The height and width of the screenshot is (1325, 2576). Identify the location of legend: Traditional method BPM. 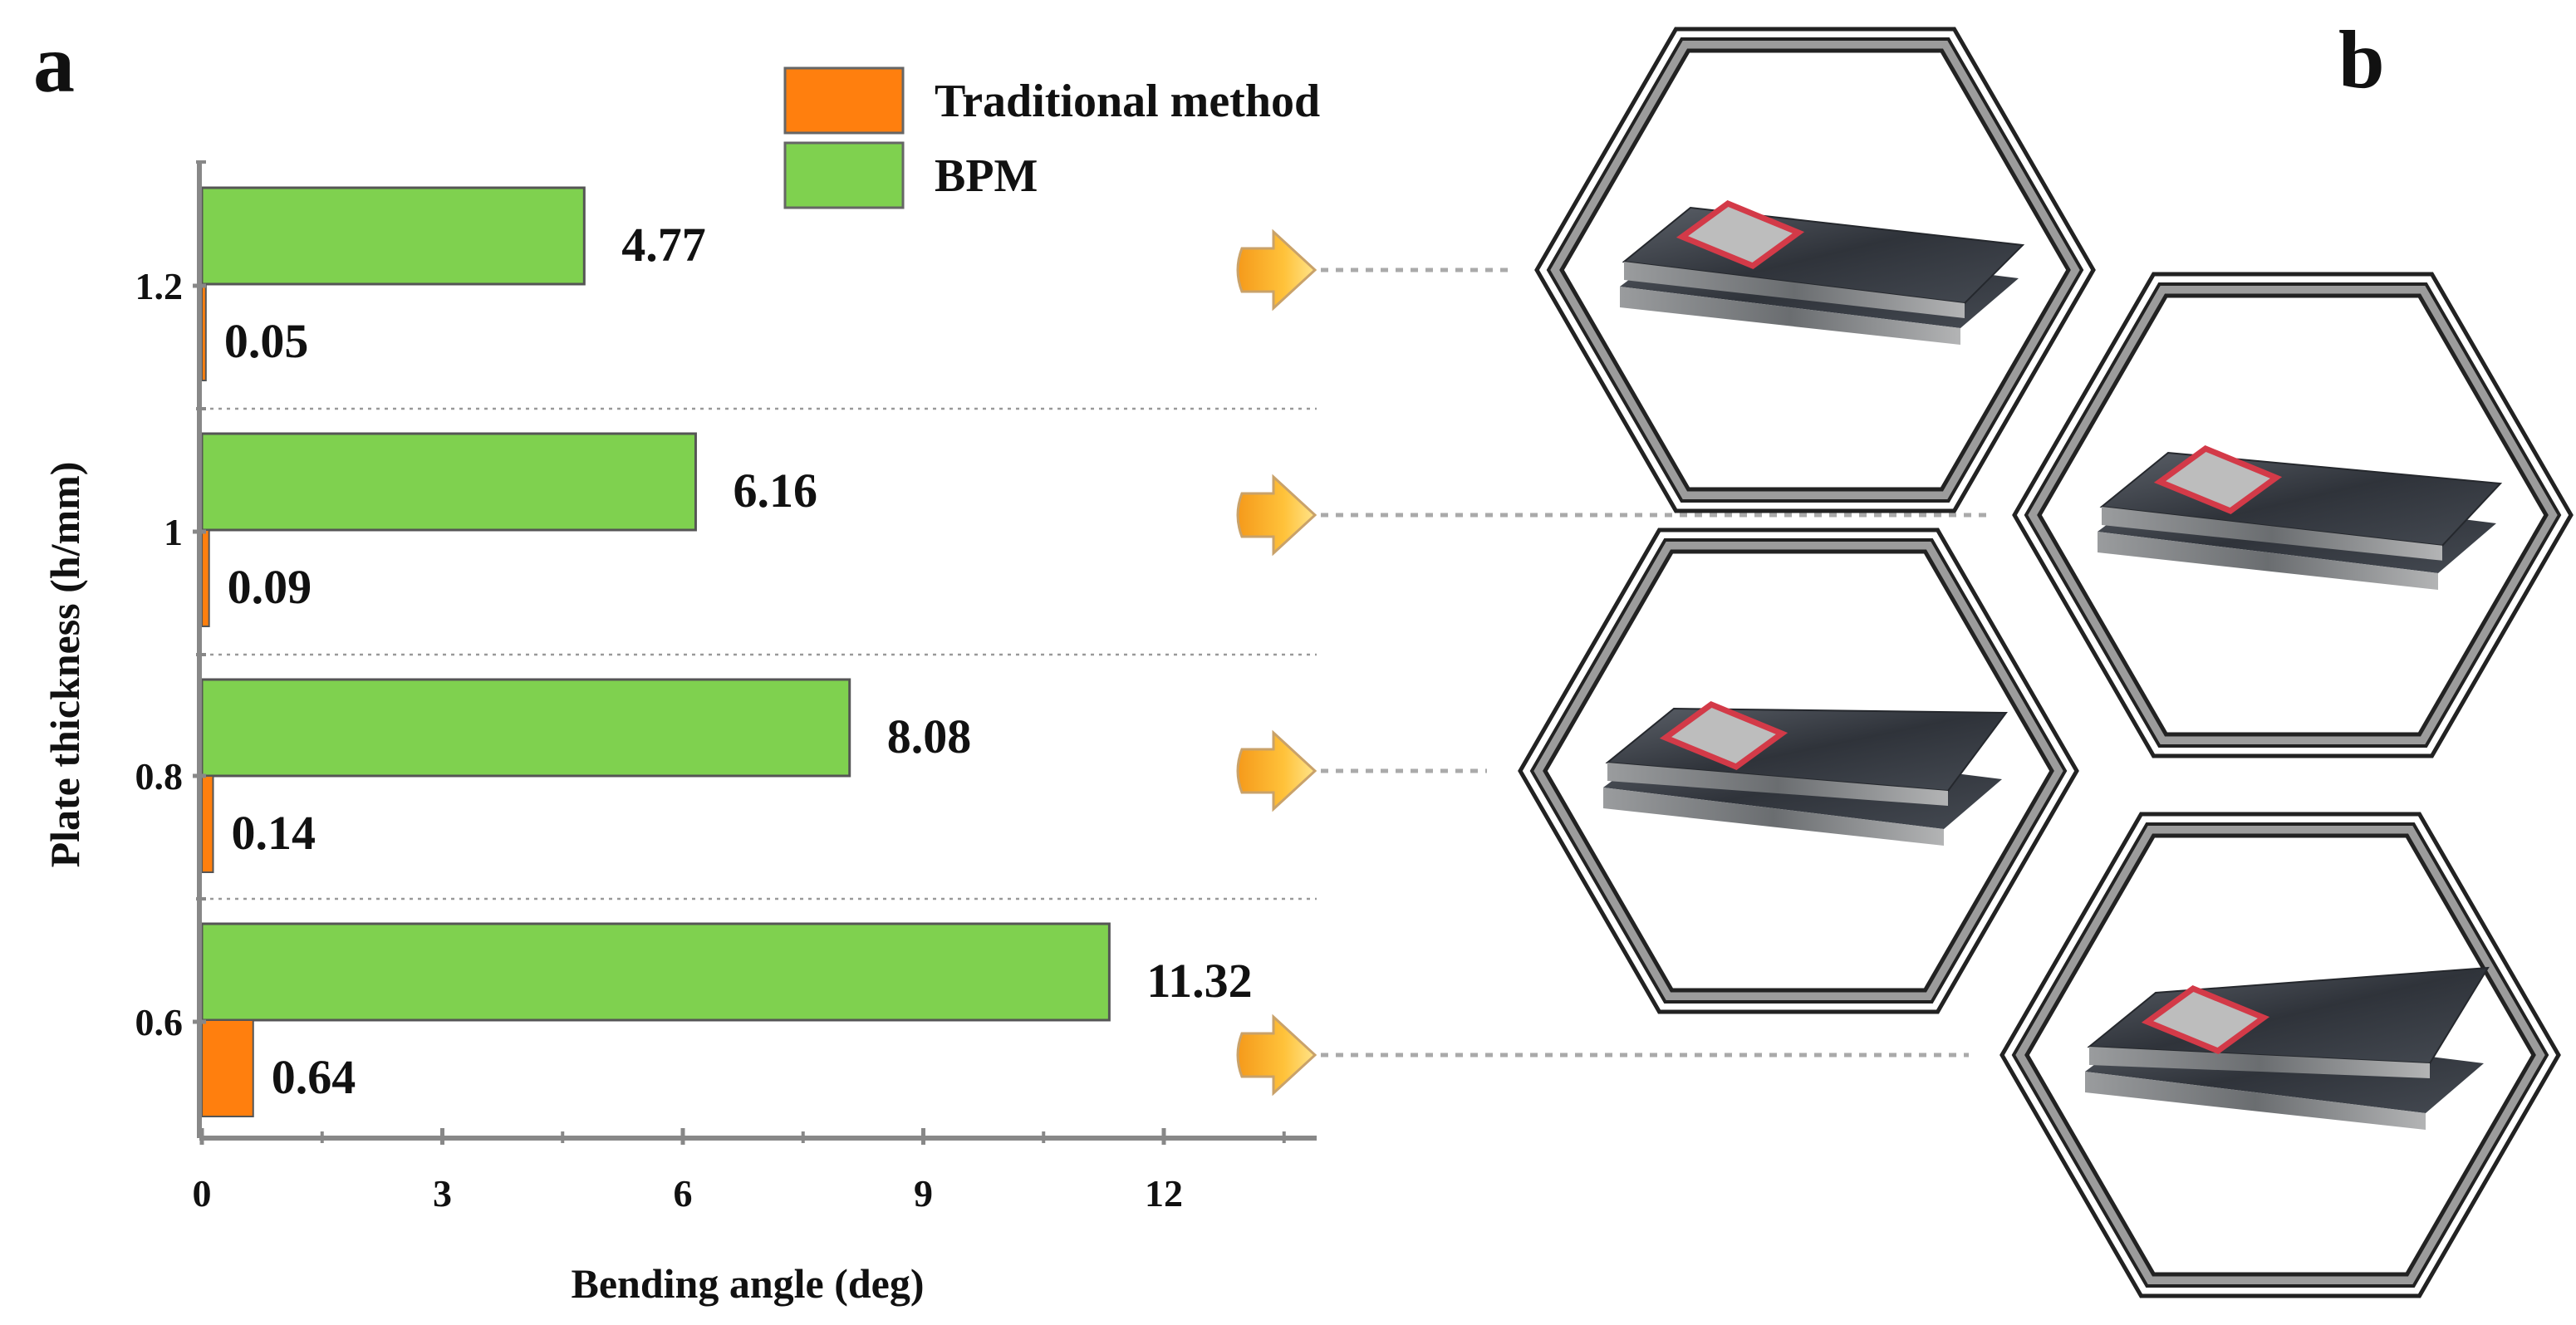
(1051, 137).